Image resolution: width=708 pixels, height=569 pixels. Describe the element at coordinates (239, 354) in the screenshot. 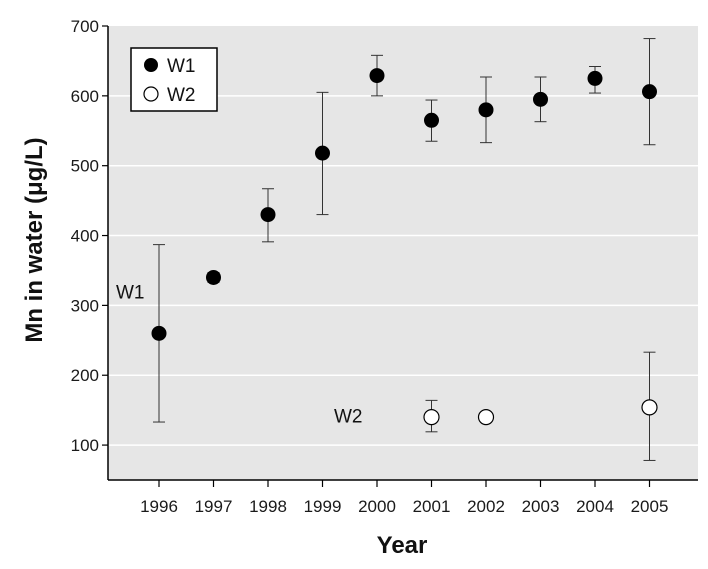

I see `annotations: W1 W2` at that location.